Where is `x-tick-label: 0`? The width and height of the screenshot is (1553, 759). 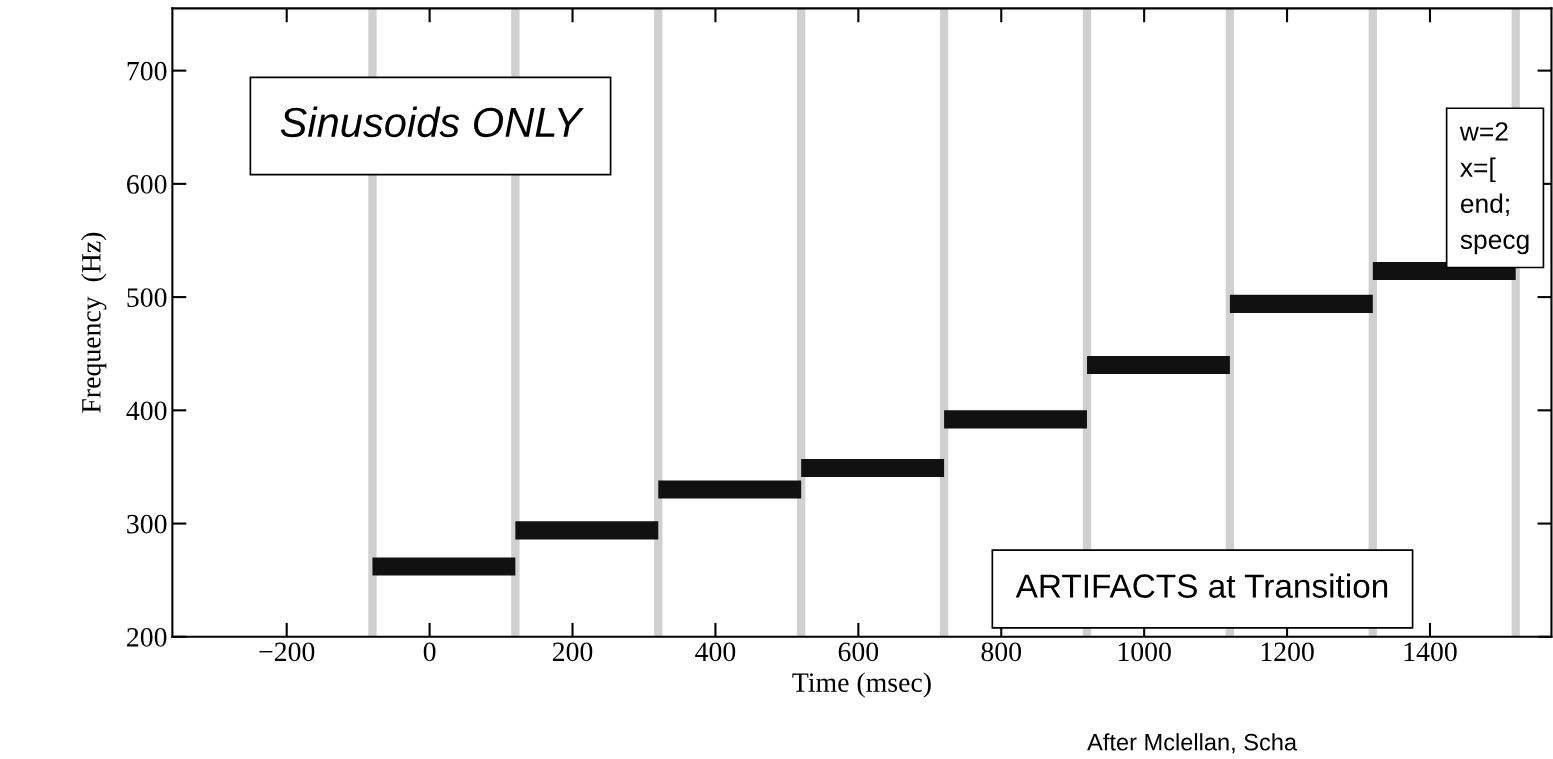
x-tick-label: 0 is located at coordinates (429, 652).